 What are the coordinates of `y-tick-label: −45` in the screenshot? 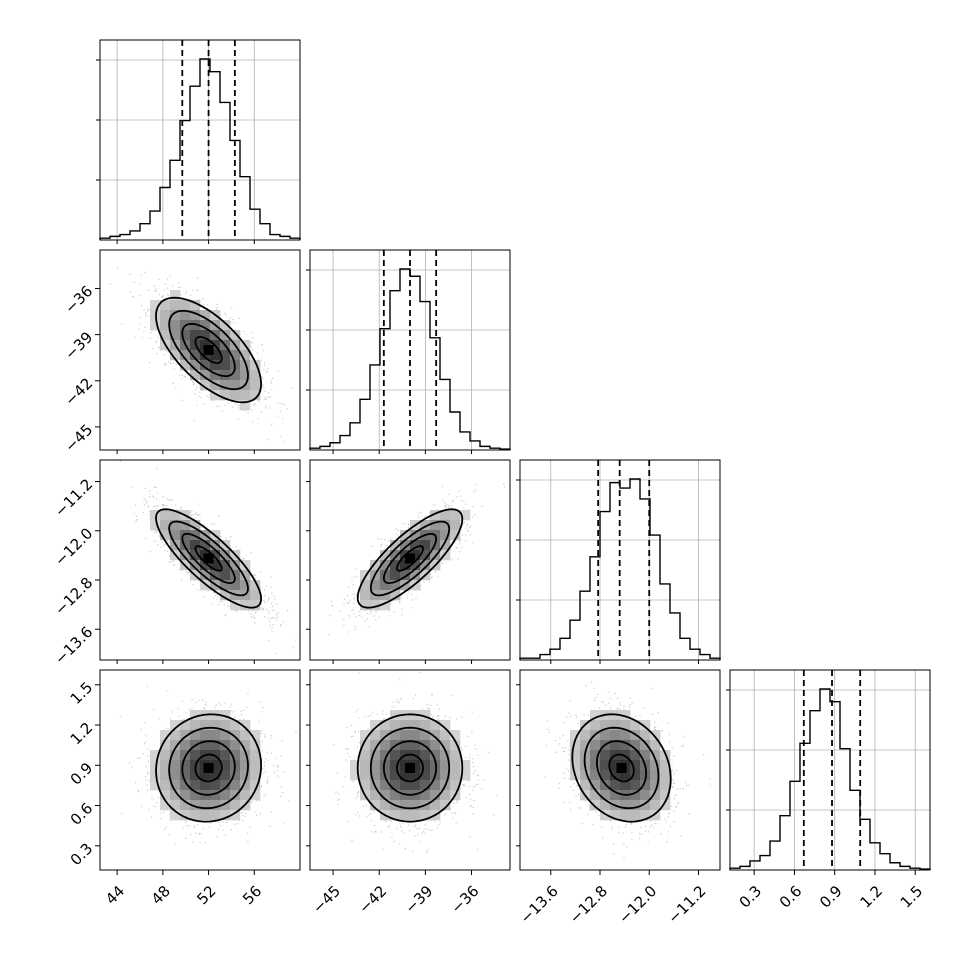 It's located at (78, 438).